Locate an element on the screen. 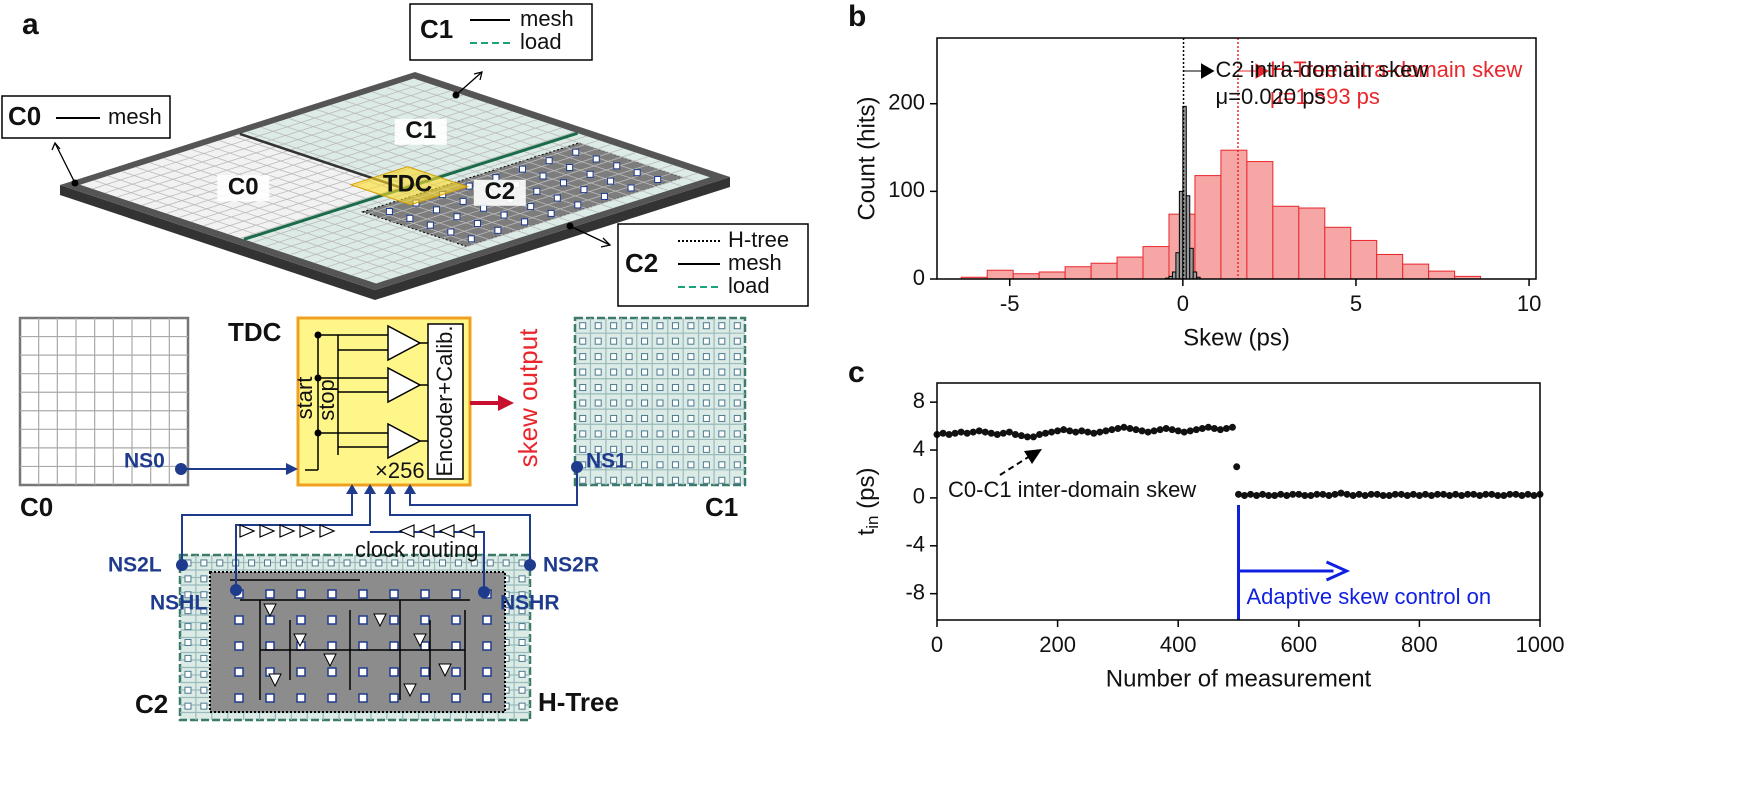 Image resolution: width=1738 pixels, height=801 pixels. skew-output: skew output is located at coordinates (528, 398).